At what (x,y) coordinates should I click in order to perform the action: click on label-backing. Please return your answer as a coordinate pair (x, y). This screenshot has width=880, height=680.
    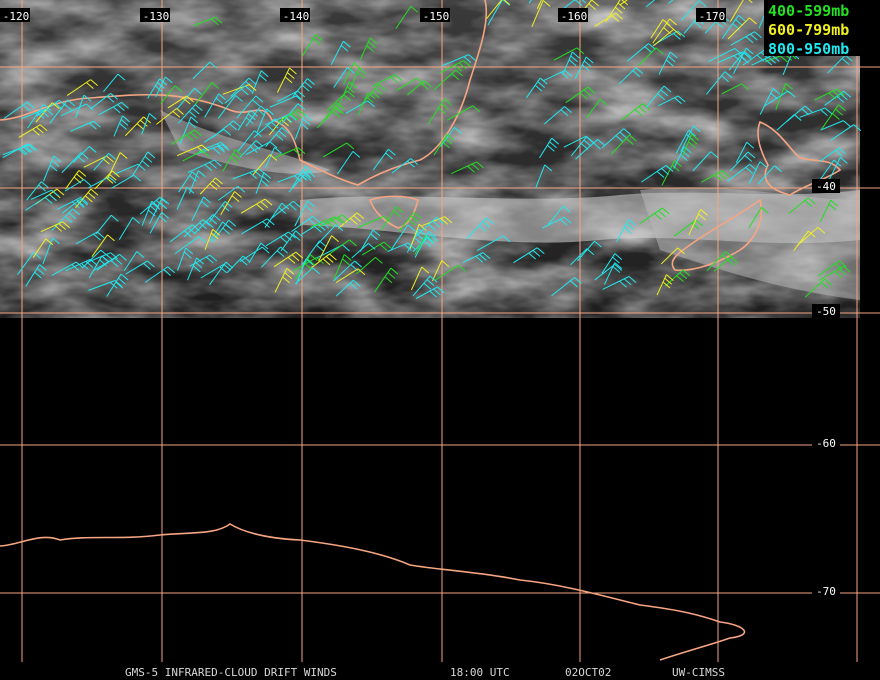
    Looking at the image, I should click on (435, 15).